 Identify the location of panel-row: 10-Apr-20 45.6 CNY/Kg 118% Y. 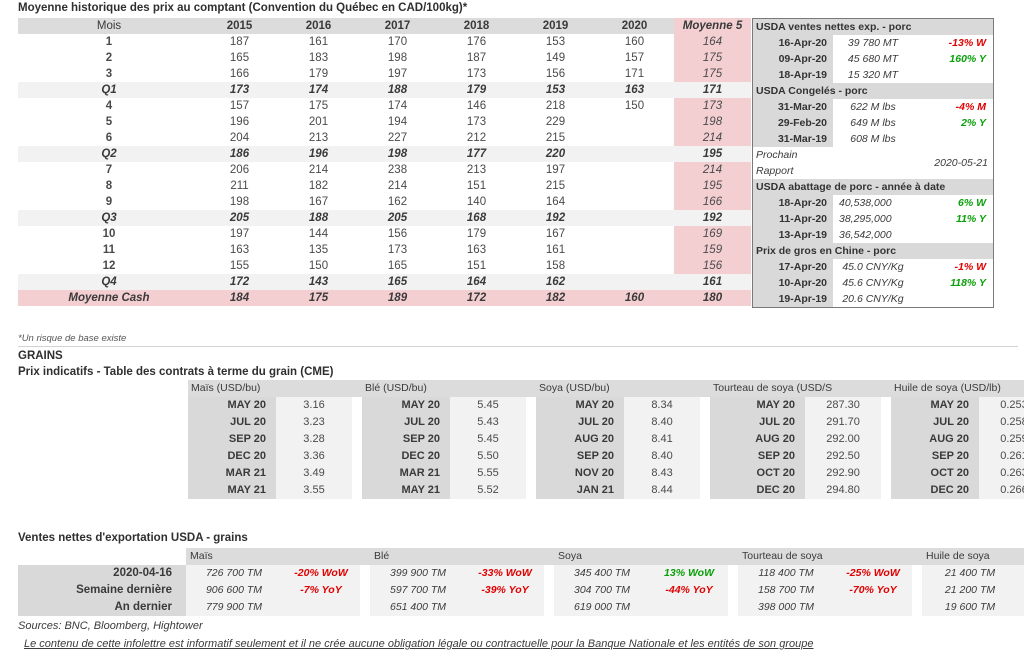
(873, 283).